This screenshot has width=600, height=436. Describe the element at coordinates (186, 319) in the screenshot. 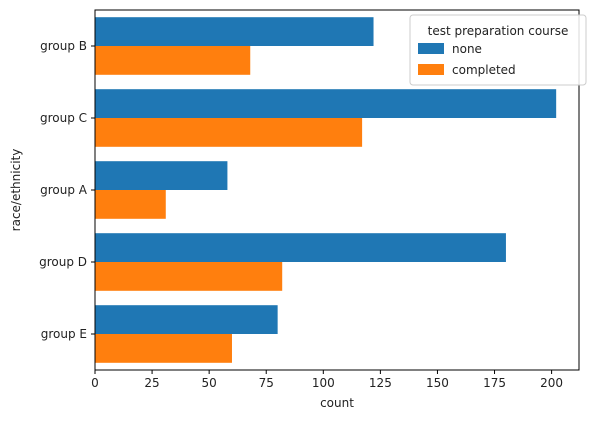

I see `bar-none-group-e` at that location.